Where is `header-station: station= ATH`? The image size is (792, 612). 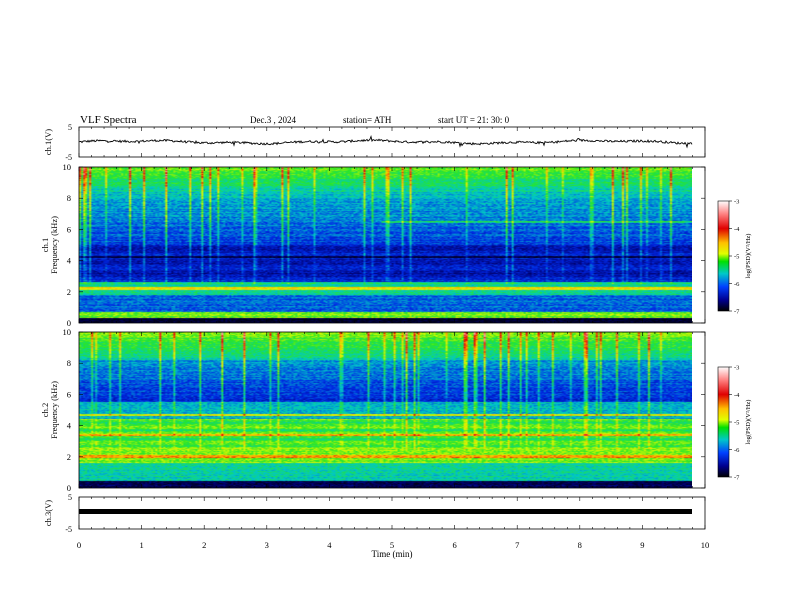
header-station: station= ATH is located at coordinates (367, 120).